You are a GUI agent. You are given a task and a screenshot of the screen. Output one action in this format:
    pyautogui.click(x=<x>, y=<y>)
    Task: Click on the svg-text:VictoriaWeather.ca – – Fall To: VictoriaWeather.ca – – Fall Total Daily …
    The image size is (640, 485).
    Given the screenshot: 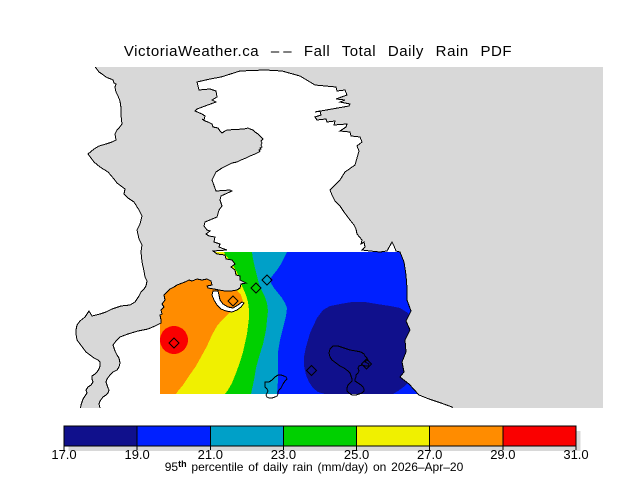 What is the action you would take?
    pyautogui.click(x=318, y=51)
    